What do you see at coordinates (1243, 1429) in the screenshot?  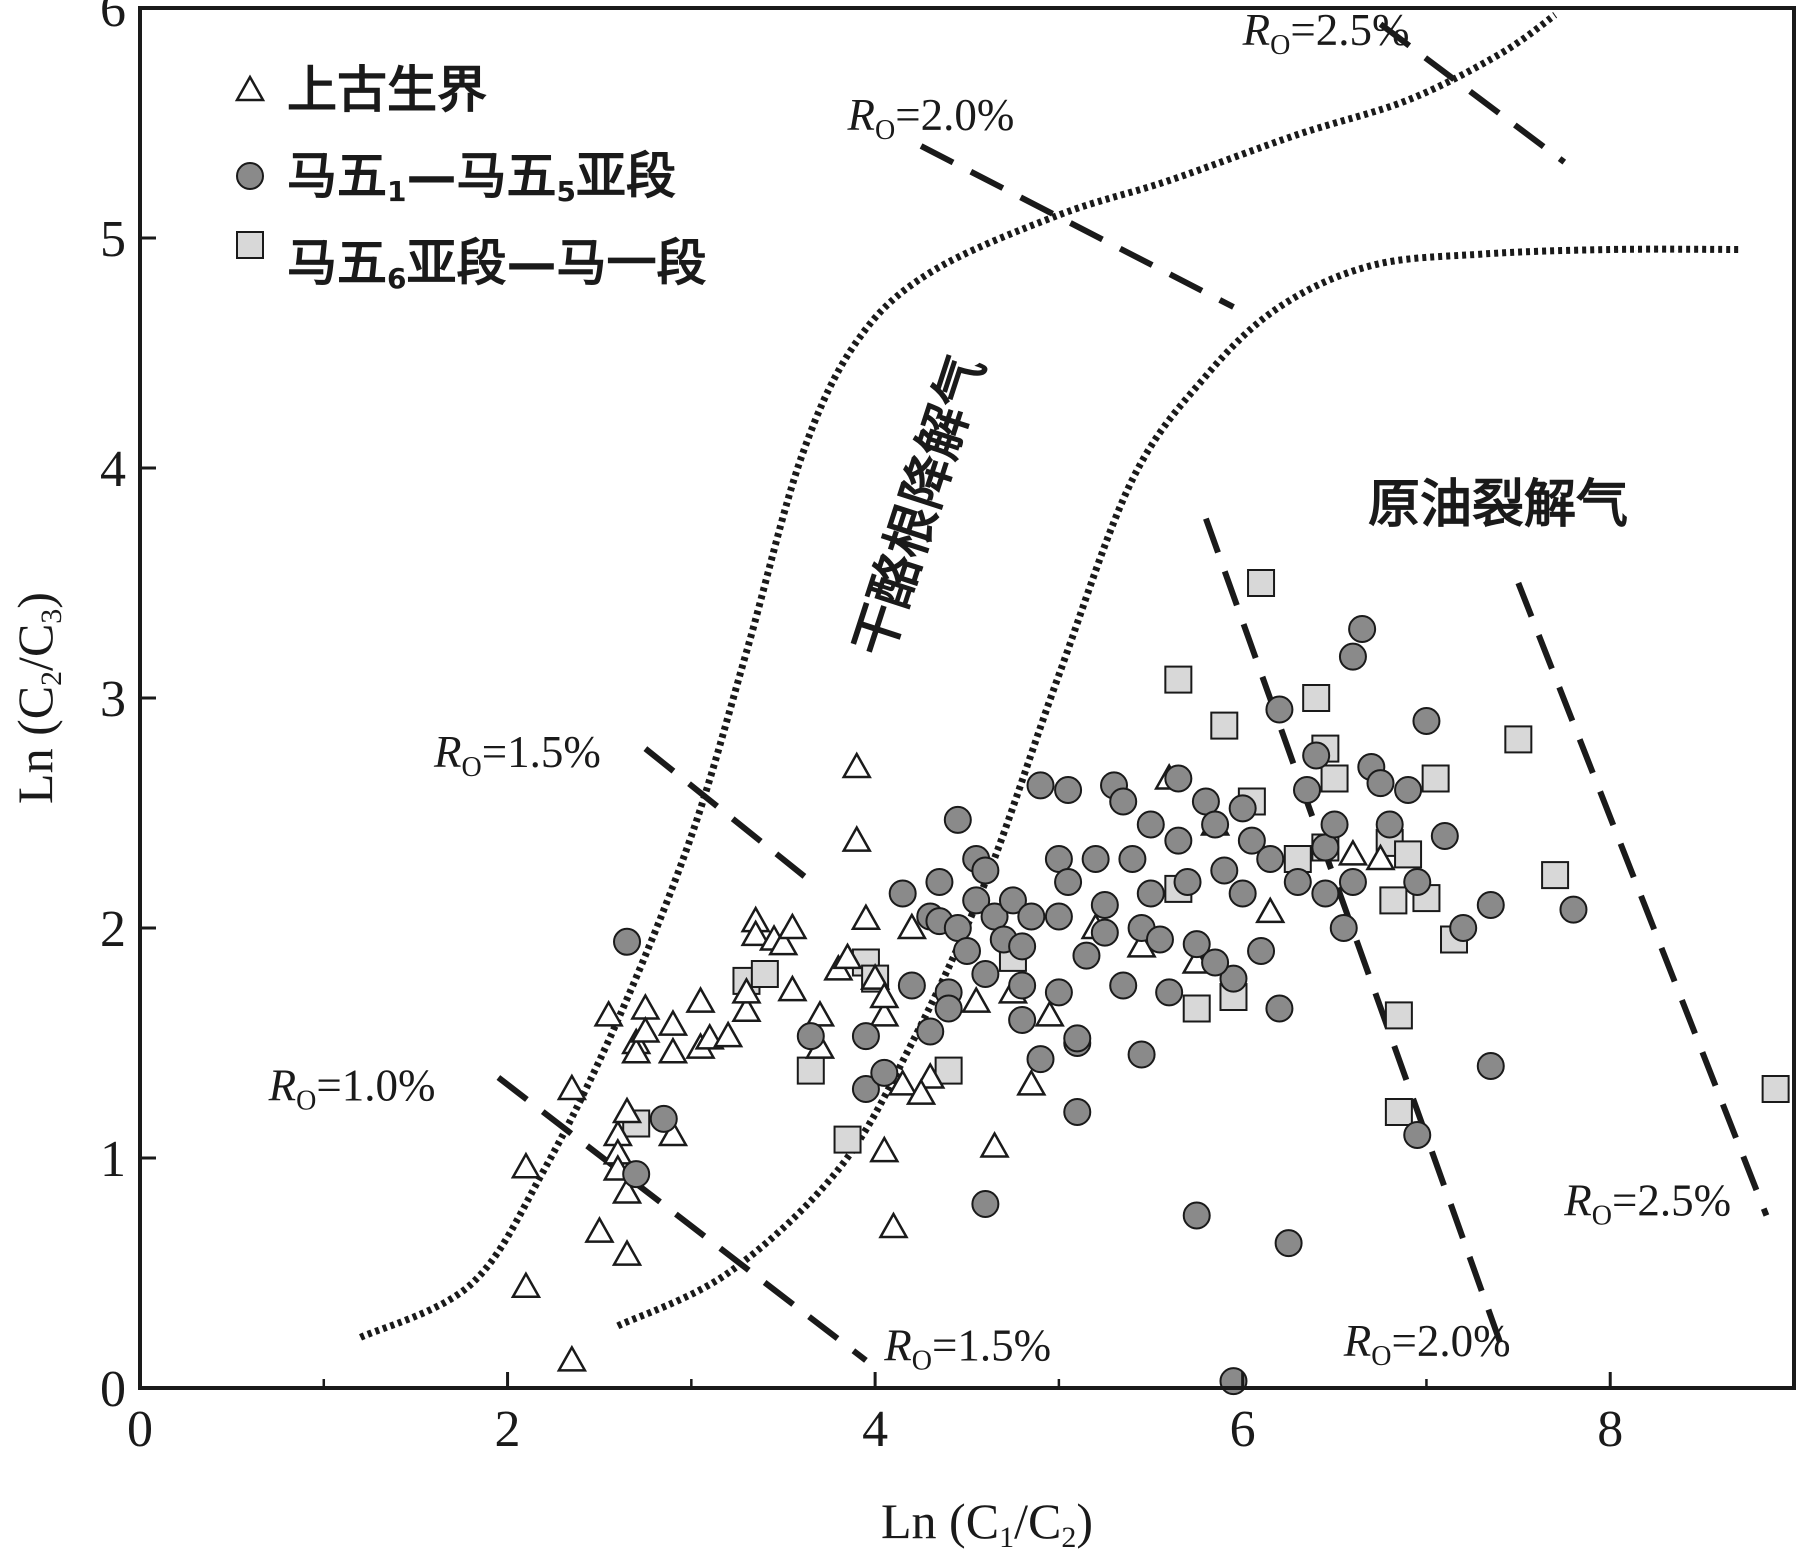 I see `x-tick-label: 6` at bounding box center [1243, 1429].